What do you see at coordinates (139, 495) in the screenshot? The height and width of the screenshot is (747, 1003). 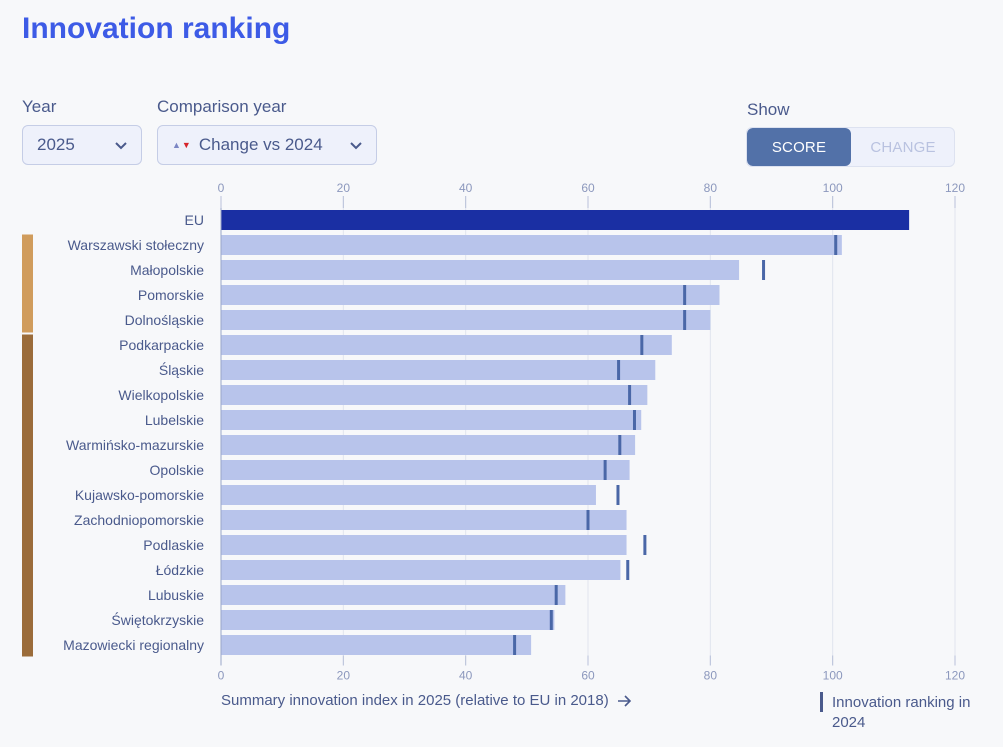 I see `category-label: Kujawsko-pomorskie` at bounding box center [139, 495].